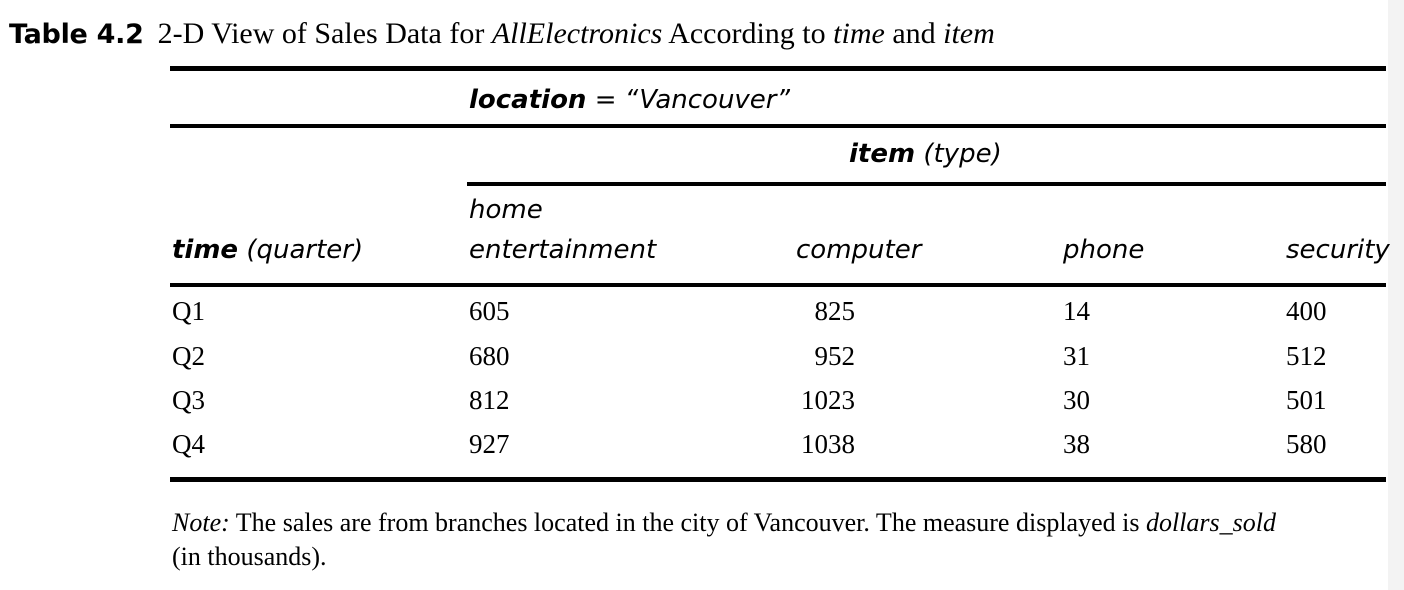  What do you see at coordinates (605, 100) in the screenshot?
I see `equals-sign: =` at bounding box center [605, 100].